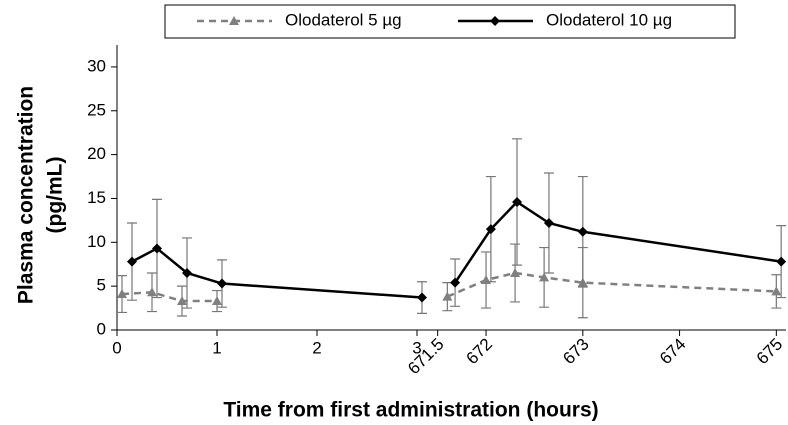 This screenshot has height=425, width=788. I want to click on y-tick-label: 0, so click(101, 328).